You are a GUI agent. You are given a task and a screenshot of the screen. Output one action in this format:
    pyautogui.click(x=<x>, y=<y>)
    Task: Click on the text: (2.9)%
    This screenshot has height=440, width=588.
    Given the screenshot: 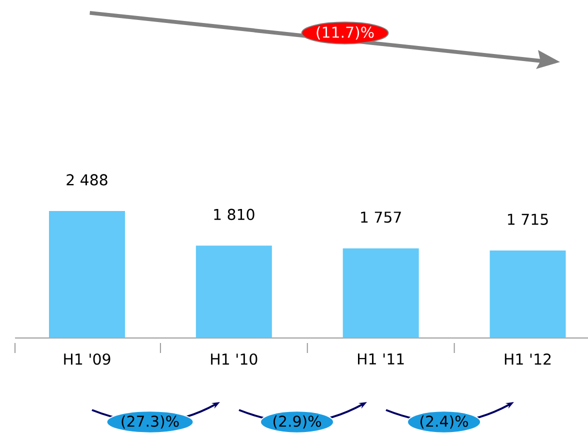 What is the action you would take?
    pyautogui.click(x=297, y=422)
    